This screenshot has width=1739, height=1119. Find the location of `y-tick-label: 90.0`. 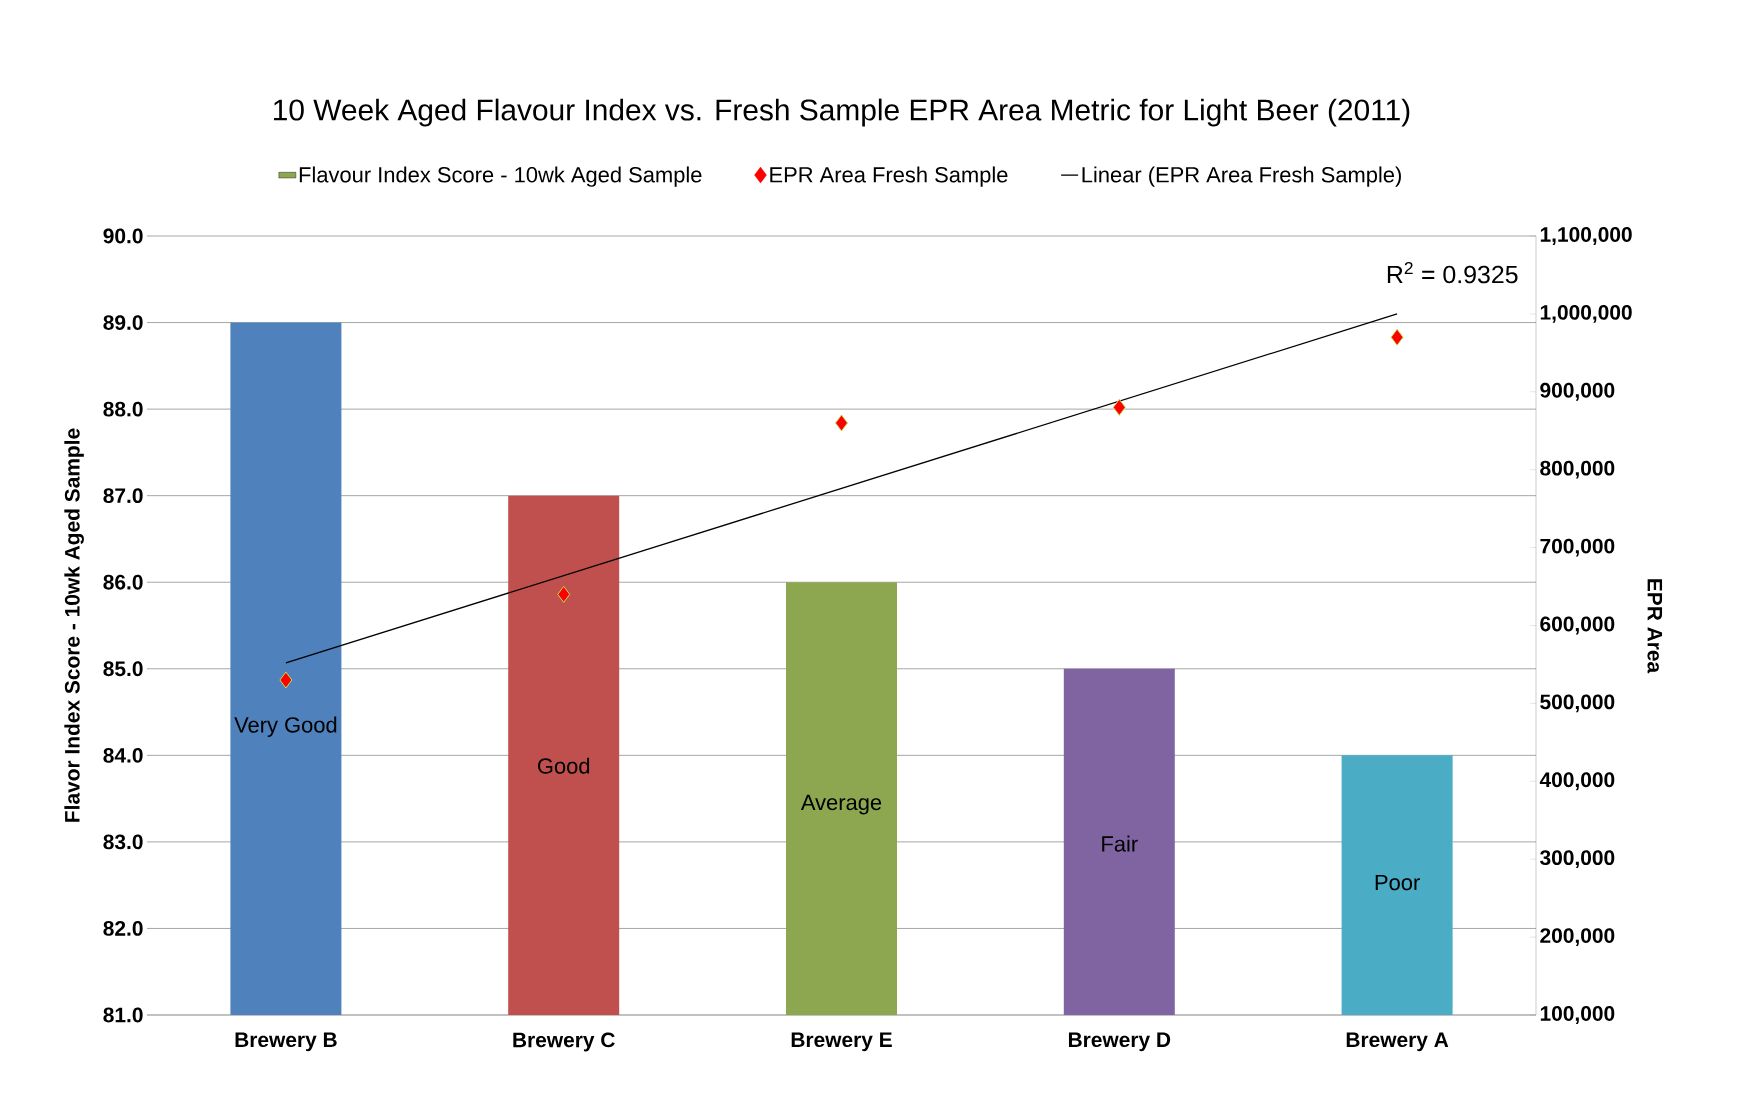

y-tick-label: 90.0 is located at coordinates (123, 236).